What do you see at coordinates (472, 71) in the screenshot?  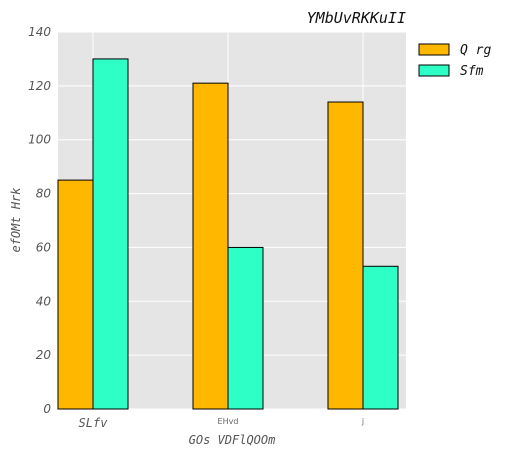 I see `legend-label: Sfm` at bounding box center [472, 71].